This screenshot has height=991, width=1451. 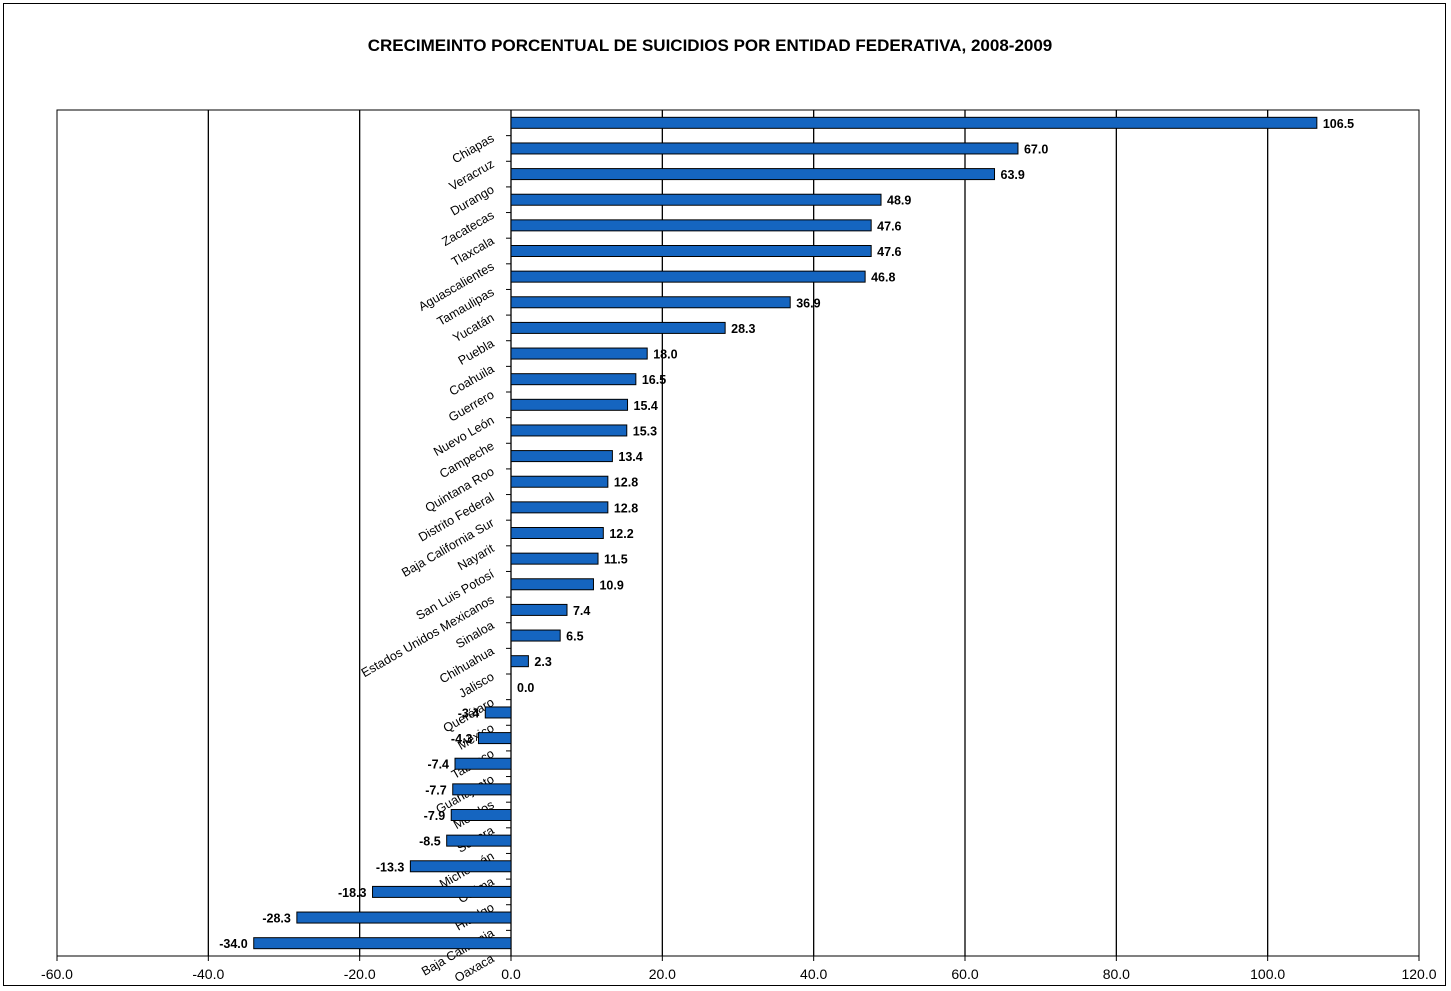 What do you see at coordinates (390, 867) in the screenshot?
I see `data-label: -13.3` at bounding box center [390, 867].